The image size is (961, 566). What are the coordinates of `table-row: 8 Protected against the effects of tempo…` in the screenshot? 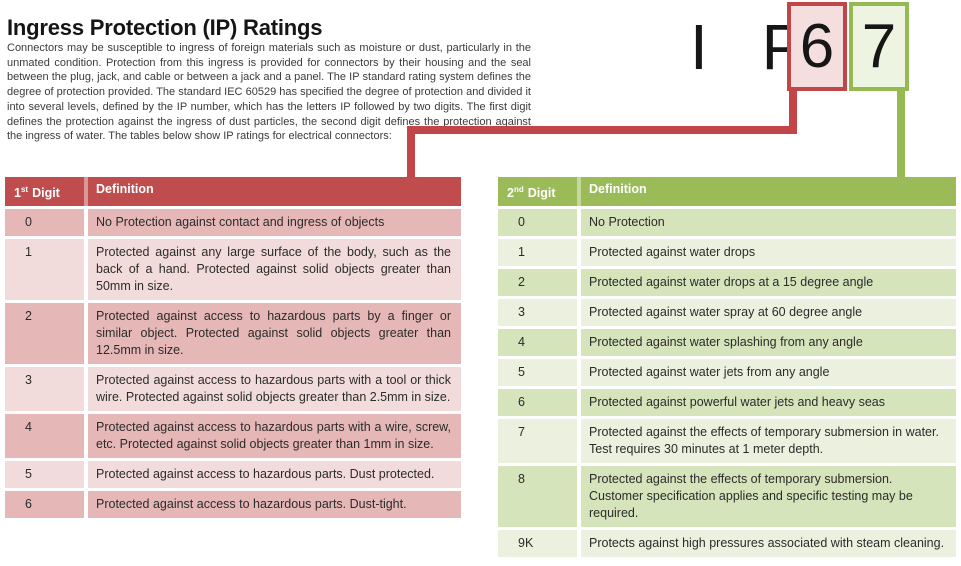 It's located at (727, 497).